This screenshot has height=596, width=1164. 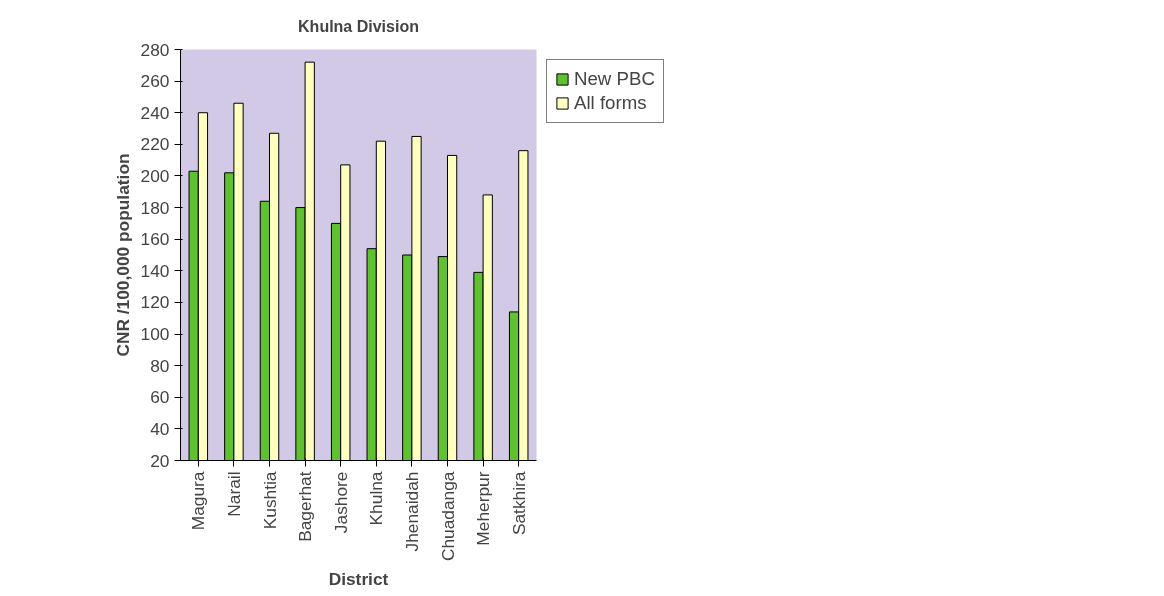 I want to click on x-tick-label: Jashore, so click(x=340, y=502).